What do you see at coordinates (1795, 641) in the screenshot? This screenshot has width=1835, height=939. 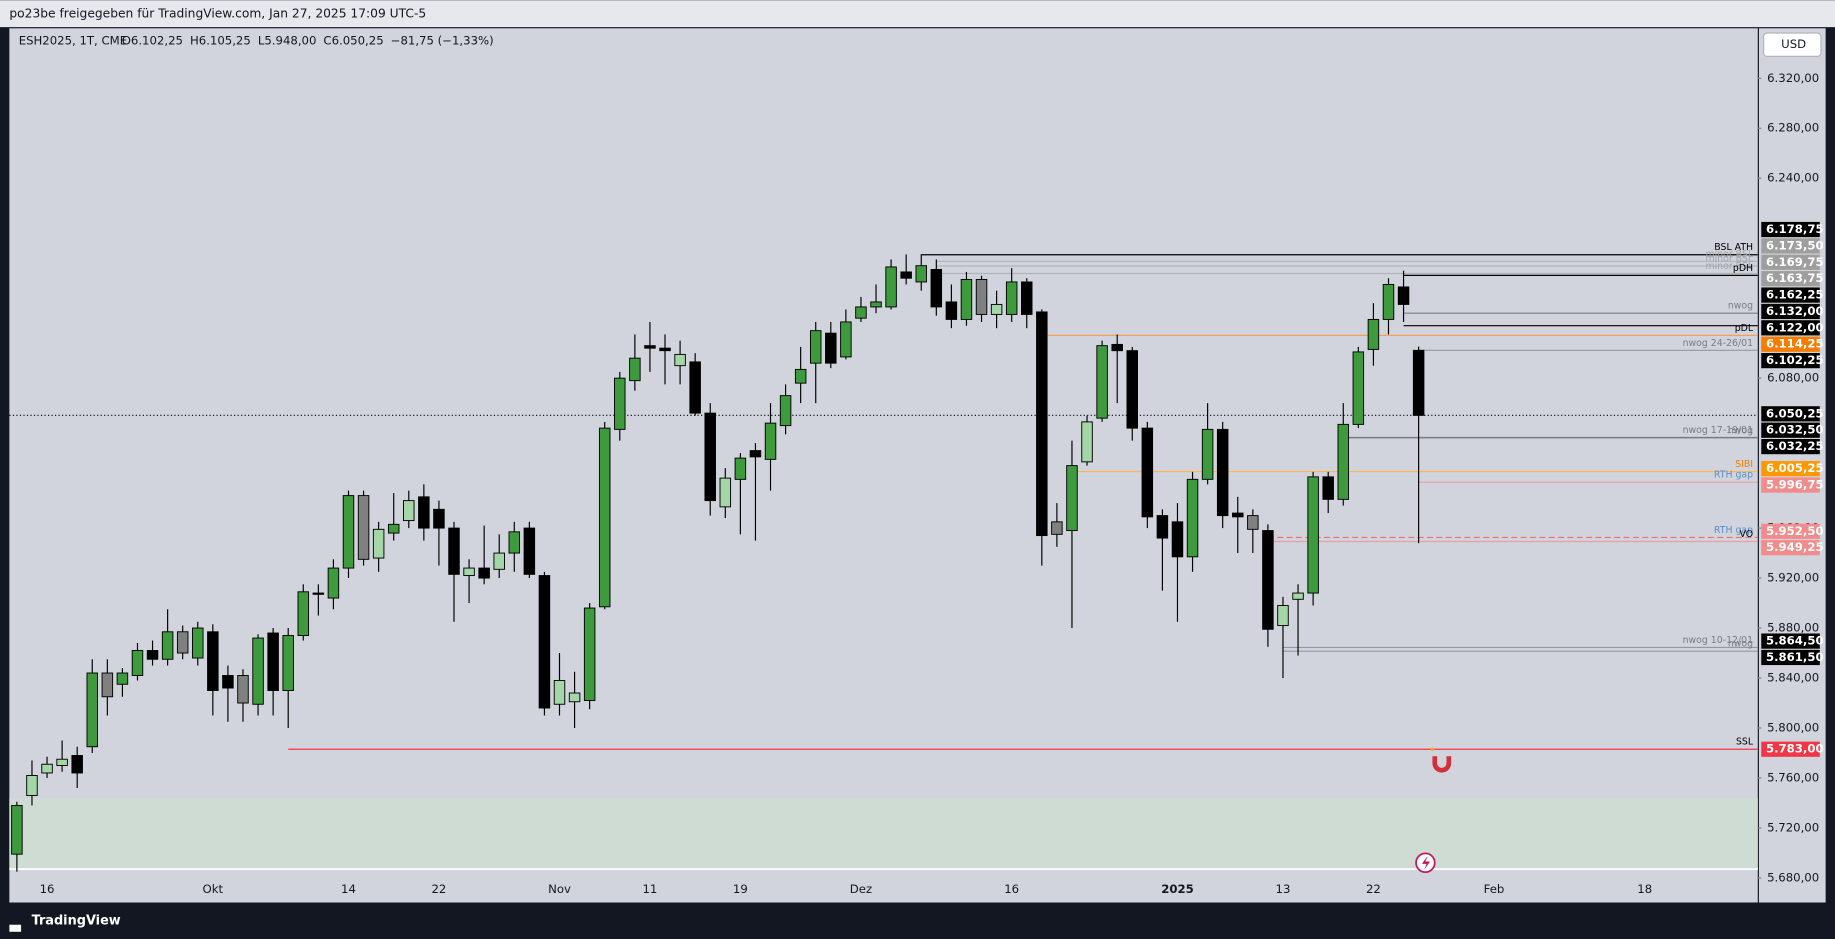 I see `price-label: 5.864,50` at bounding box center [1795, 641].